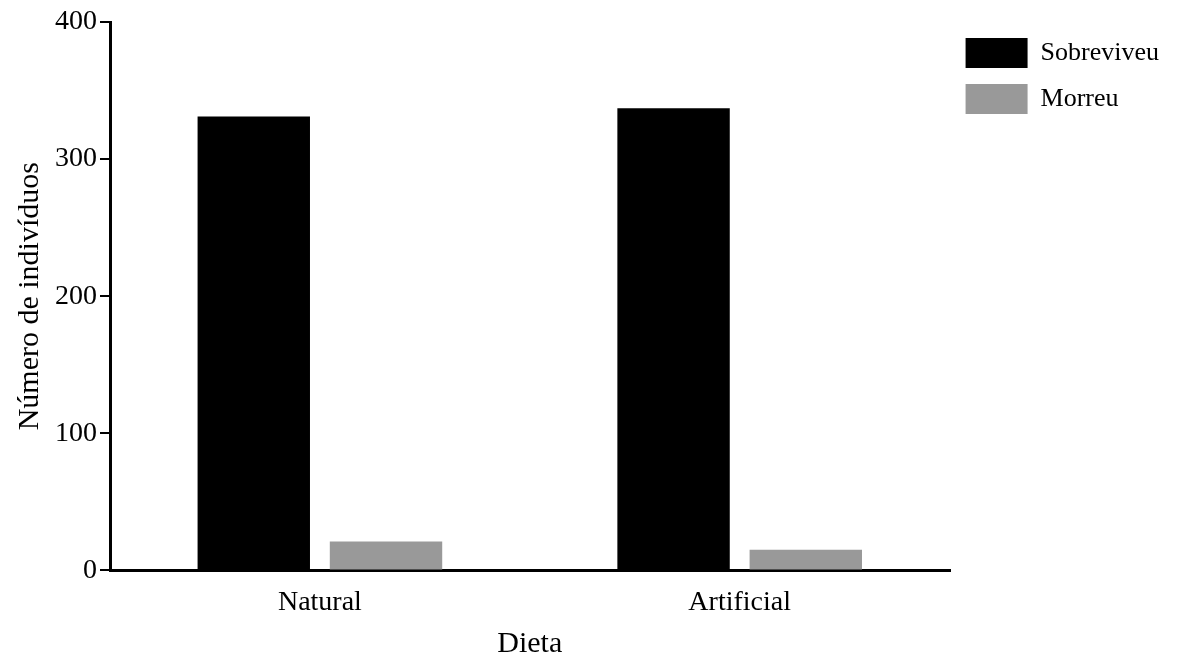 The image size is (1179, 670). Describe the element at coordinates (740, 600) in the screenshot. I see `x-tick-label: Artificial` at that location.